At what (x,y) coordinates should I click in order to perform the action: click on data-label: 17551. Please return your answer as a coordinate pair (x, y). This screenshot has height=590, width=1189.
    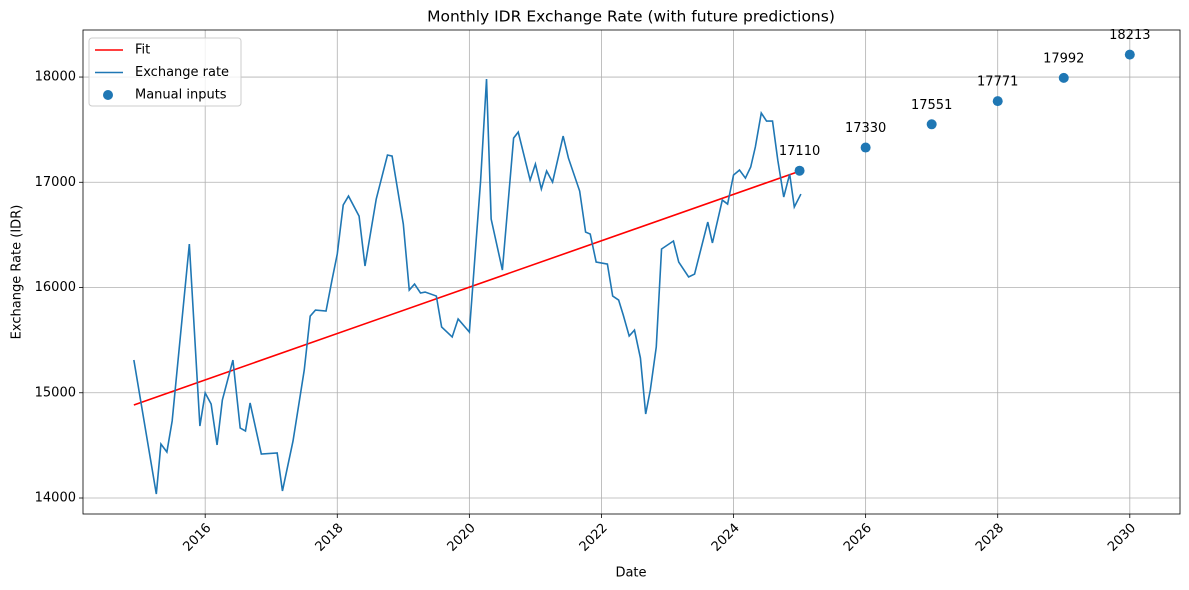
    Looking at the image, I should click on (931, 105).